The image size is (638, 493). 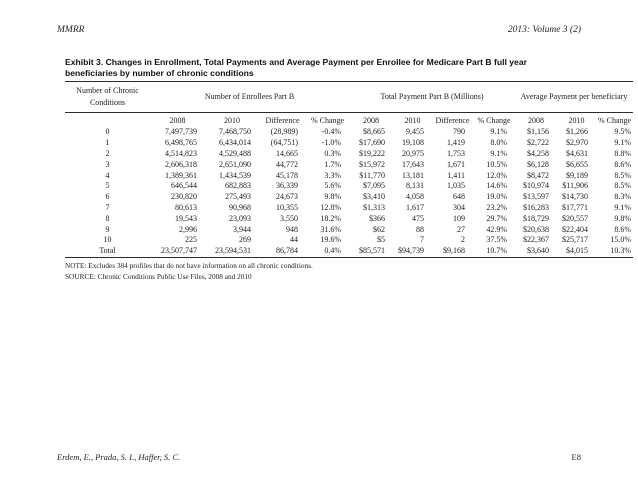 I want to click on group-header-total-payment: Total Payment Part B (Millions), so click(x=432, y=97).